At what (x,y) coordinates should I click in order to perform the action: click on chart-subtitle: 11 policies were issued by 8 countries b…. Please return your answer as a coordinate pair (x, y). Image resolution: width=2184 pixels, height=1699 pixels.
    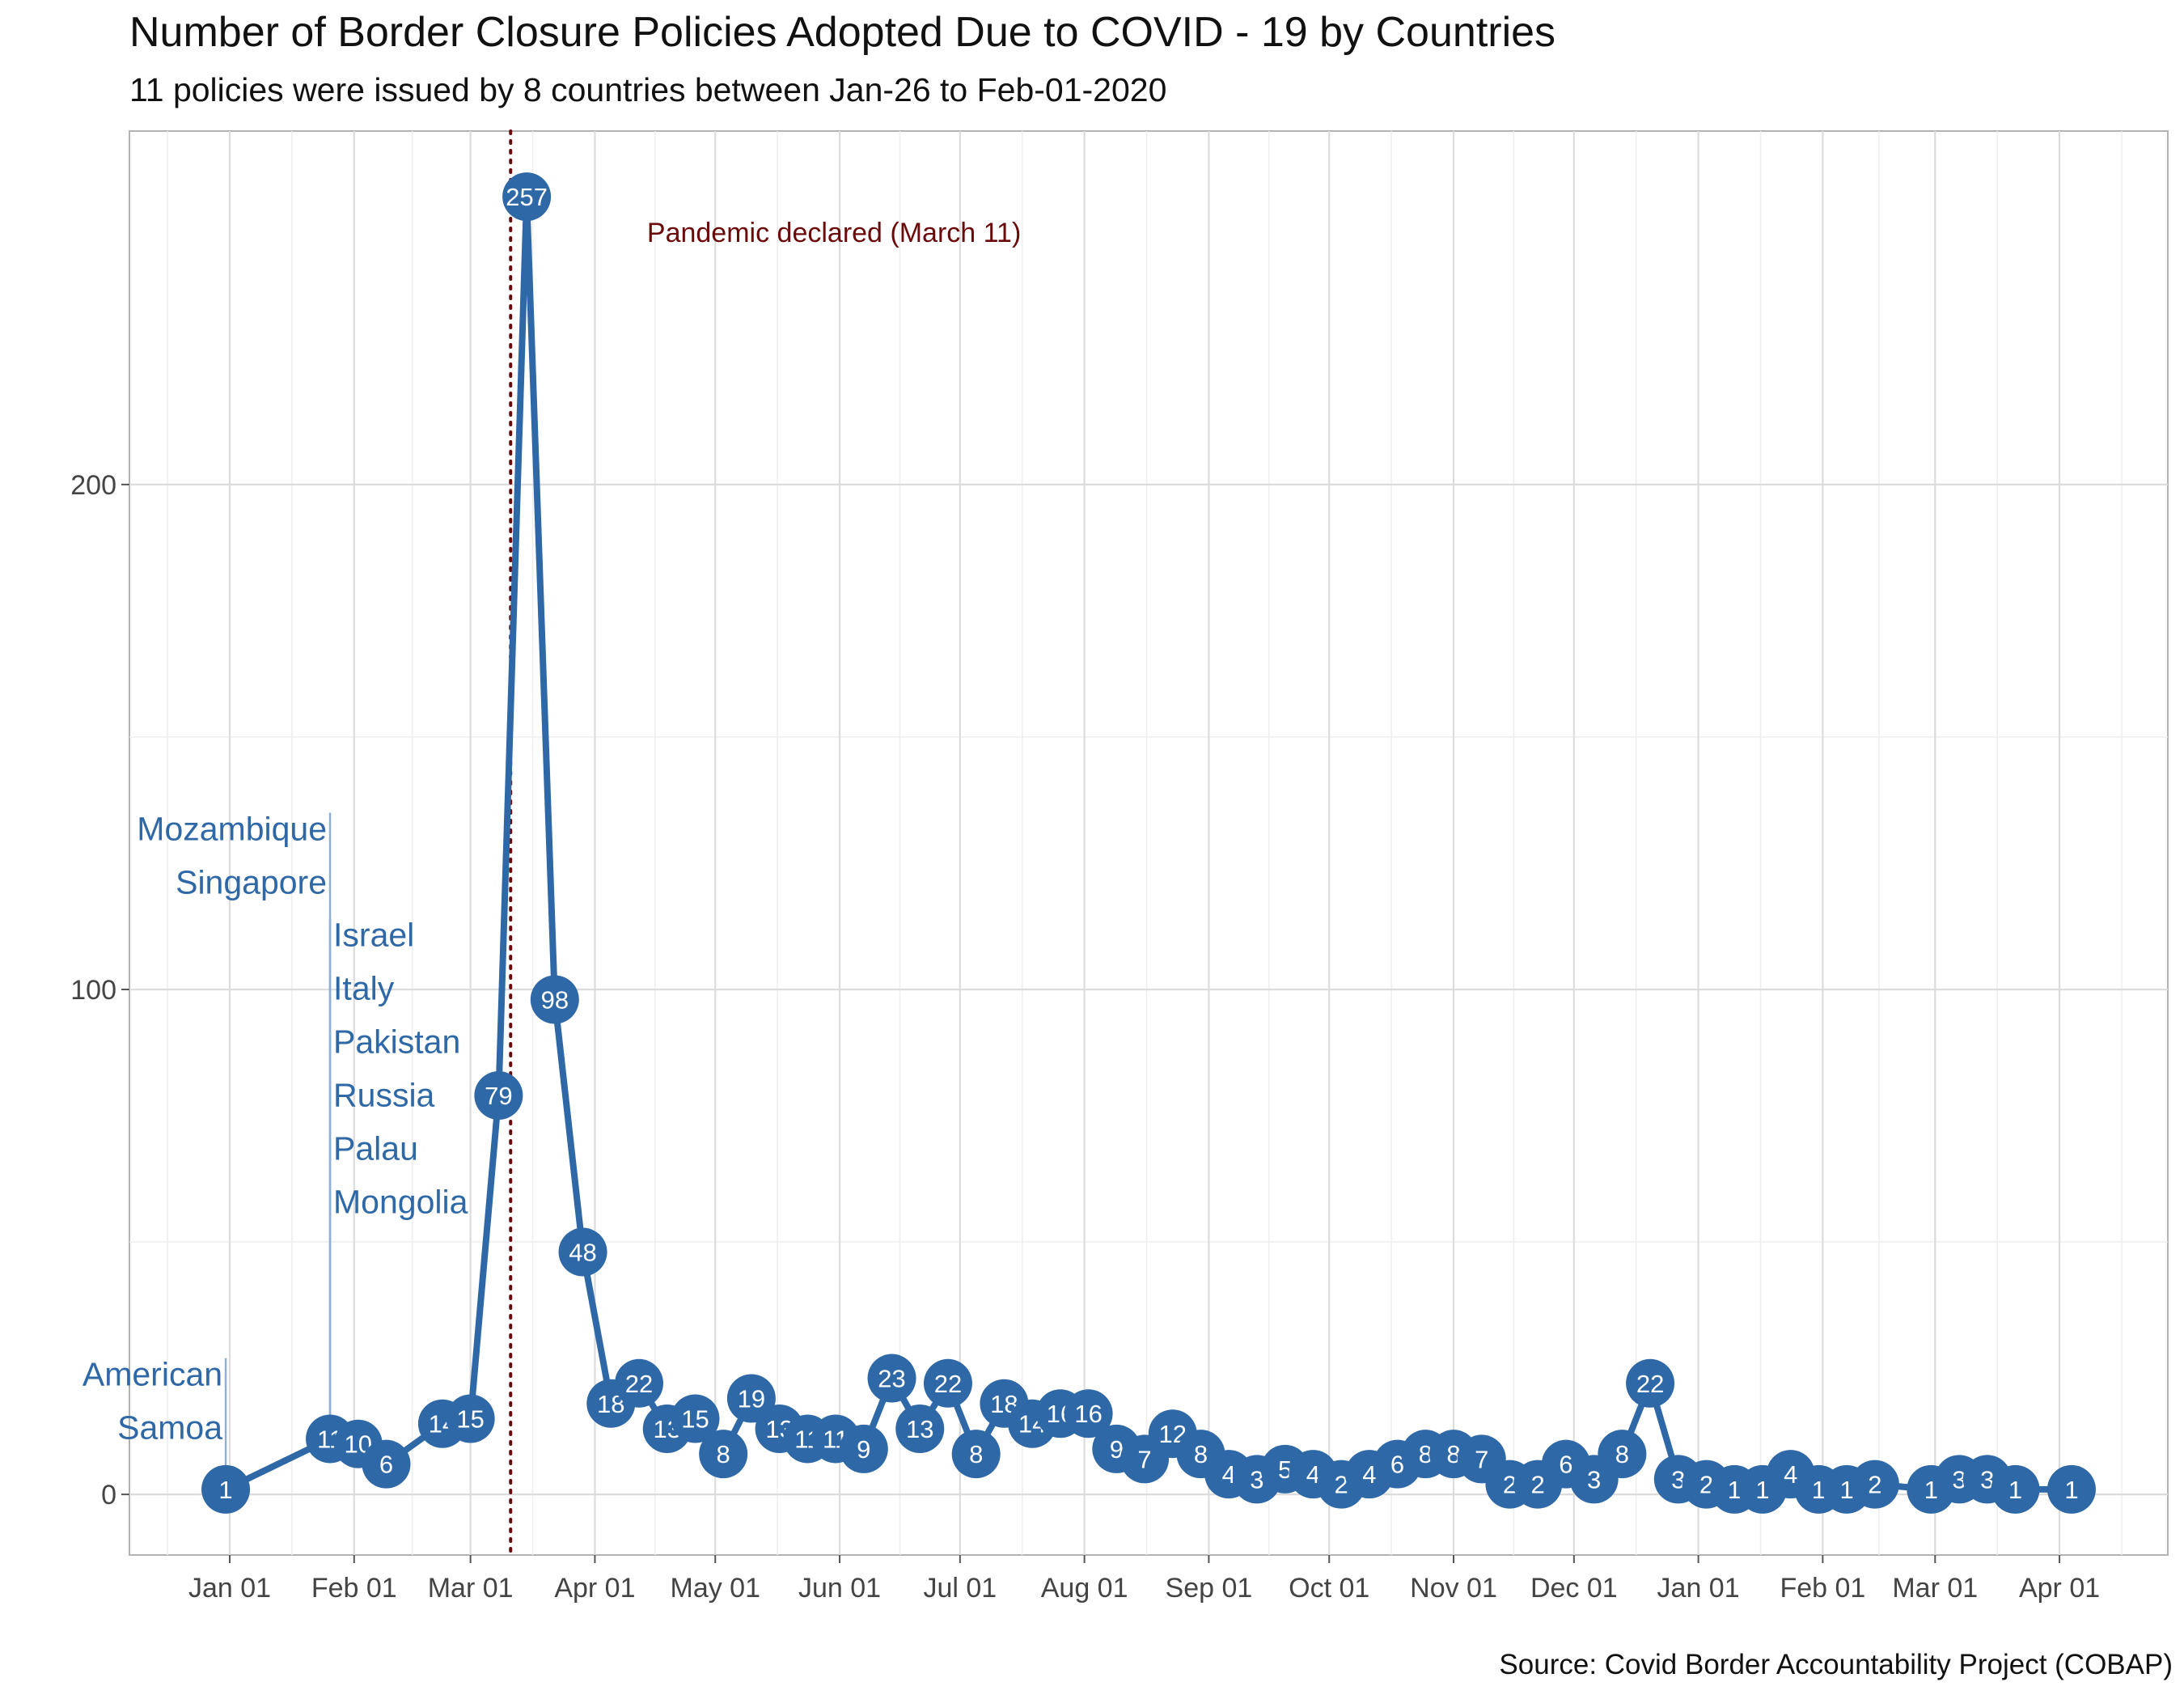
    Looking at the image, I should click on (648, 89).